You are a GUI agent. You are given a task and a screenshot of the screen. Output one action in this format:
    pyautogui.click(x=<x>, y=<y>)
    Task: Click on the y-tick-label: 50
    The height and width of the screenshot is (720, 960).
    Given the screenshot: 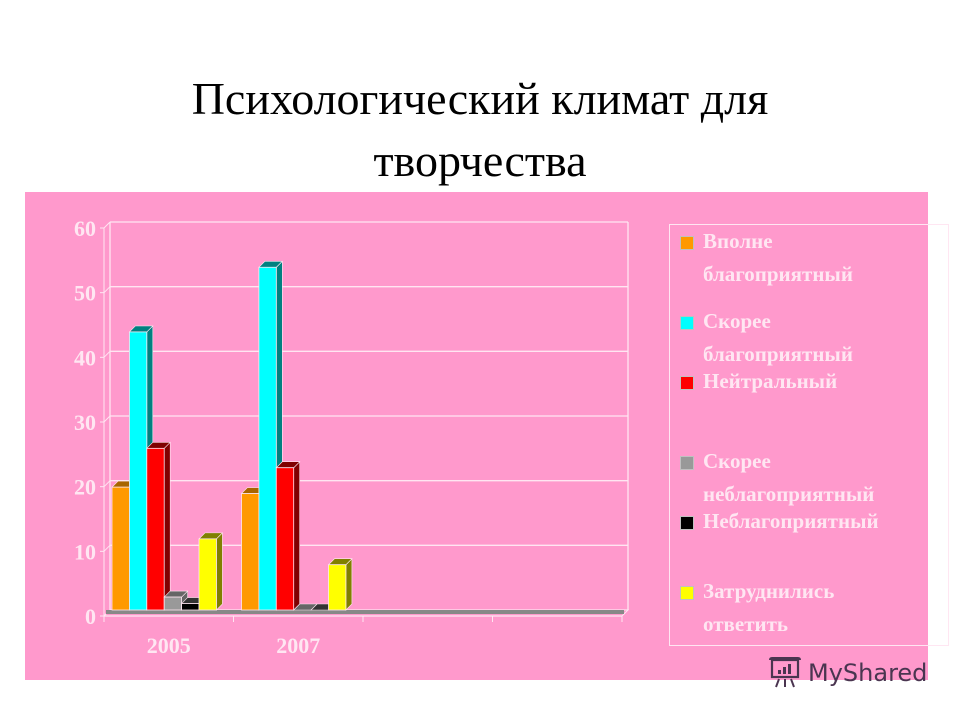 What is the action you would take?
    pyautogui.click(x=85, y=293)
    